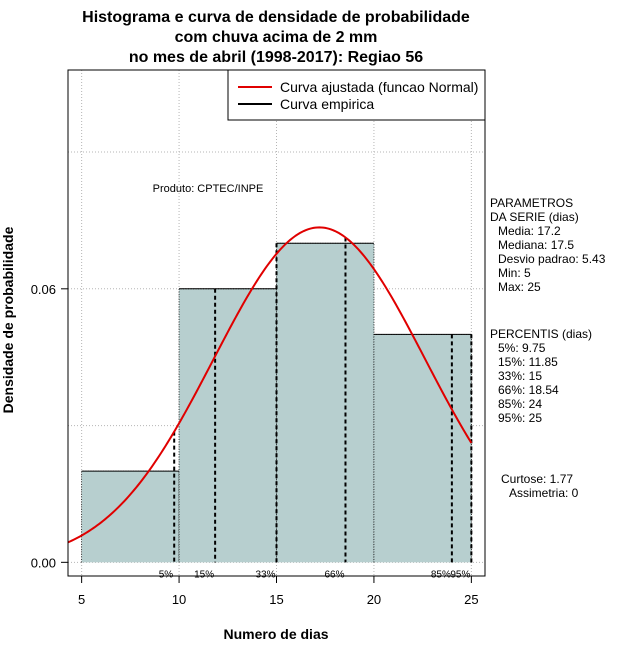 The width and height of the screenshot is (640, 660). Describe the element at coordinates (43, 289) in the screenshot. I see `y-tick-label-1: 0.06` at that location.